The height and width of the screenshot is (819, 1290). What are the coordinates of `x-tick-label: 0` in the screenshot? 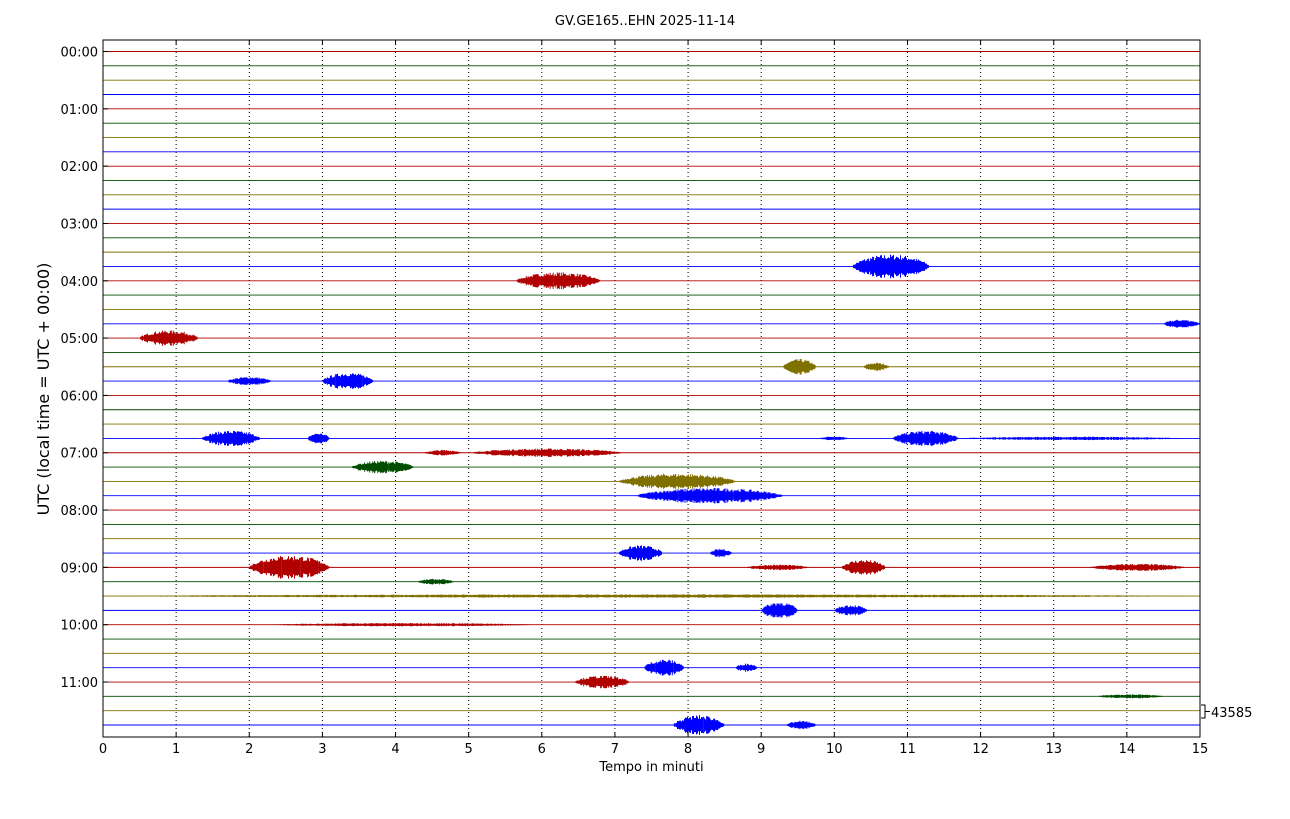 It's located at (103, 749).